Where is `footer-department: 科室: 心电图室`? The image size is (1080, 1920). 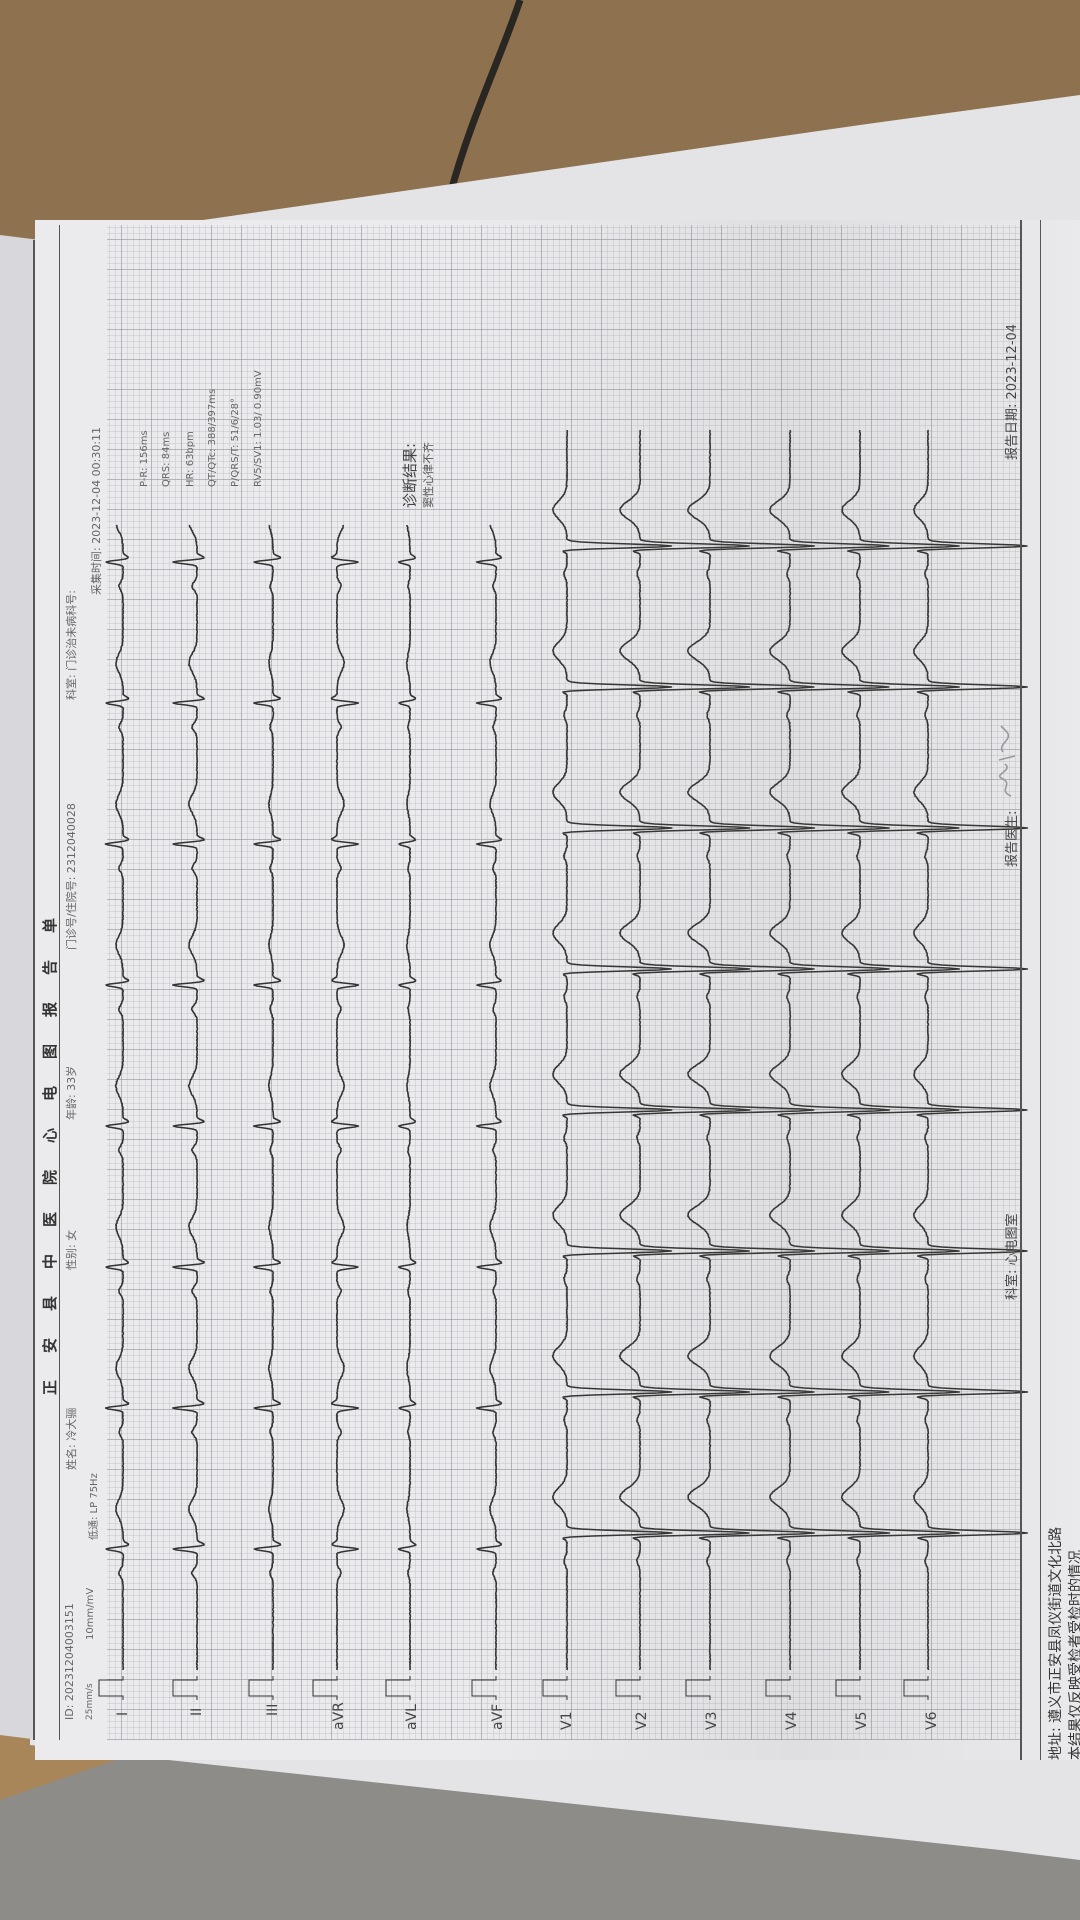
footer-department: 科室: 心电图室 is located at coordinates (1012, 1256).